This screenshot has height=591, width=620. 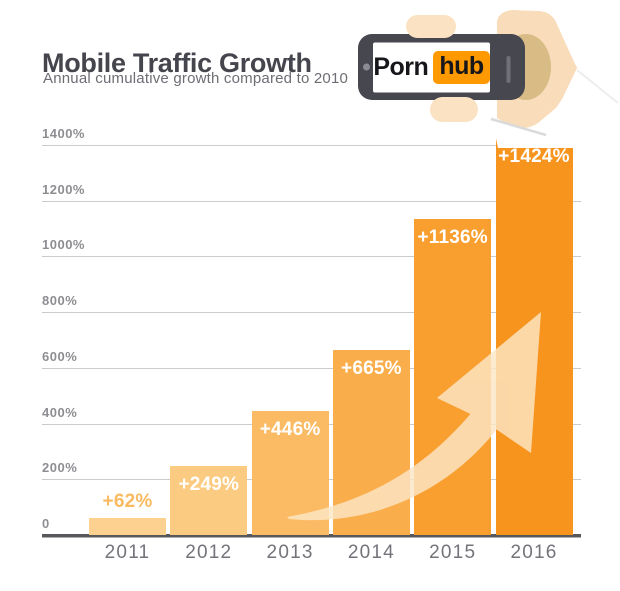 I want to click on bar-value-label: +1136%, so click(x=452, y=237).